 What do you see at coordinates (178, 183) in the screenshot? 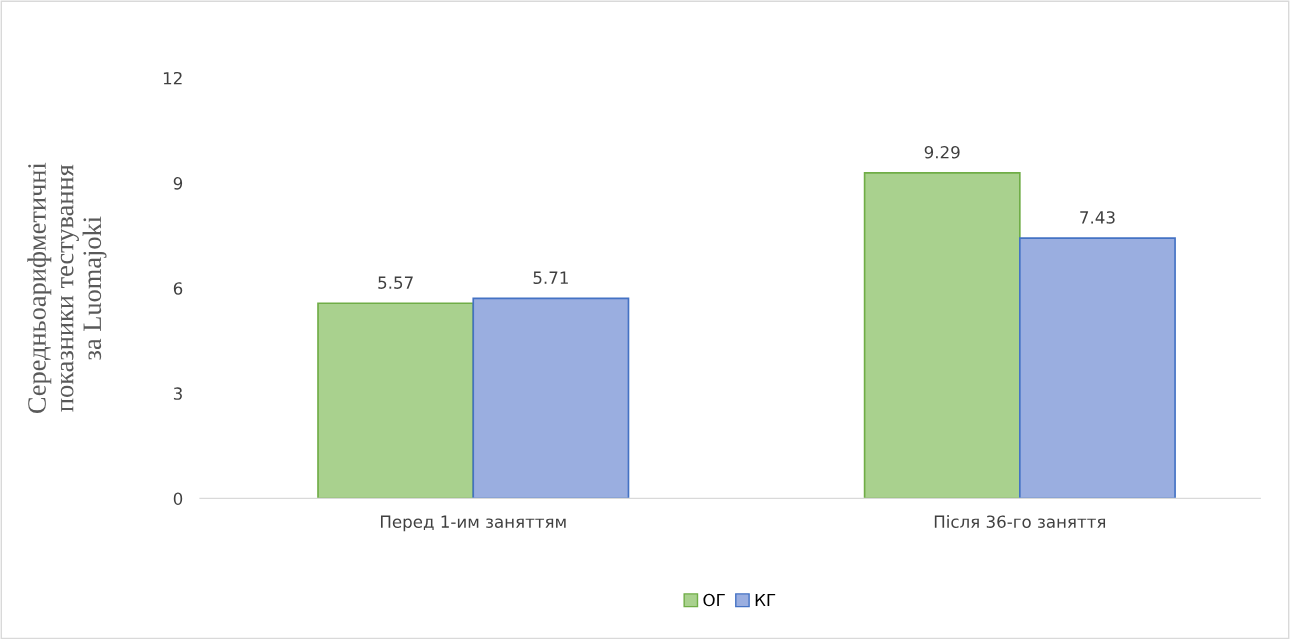
I see `y-tick-label: 9` at bounding box center [178, 183].